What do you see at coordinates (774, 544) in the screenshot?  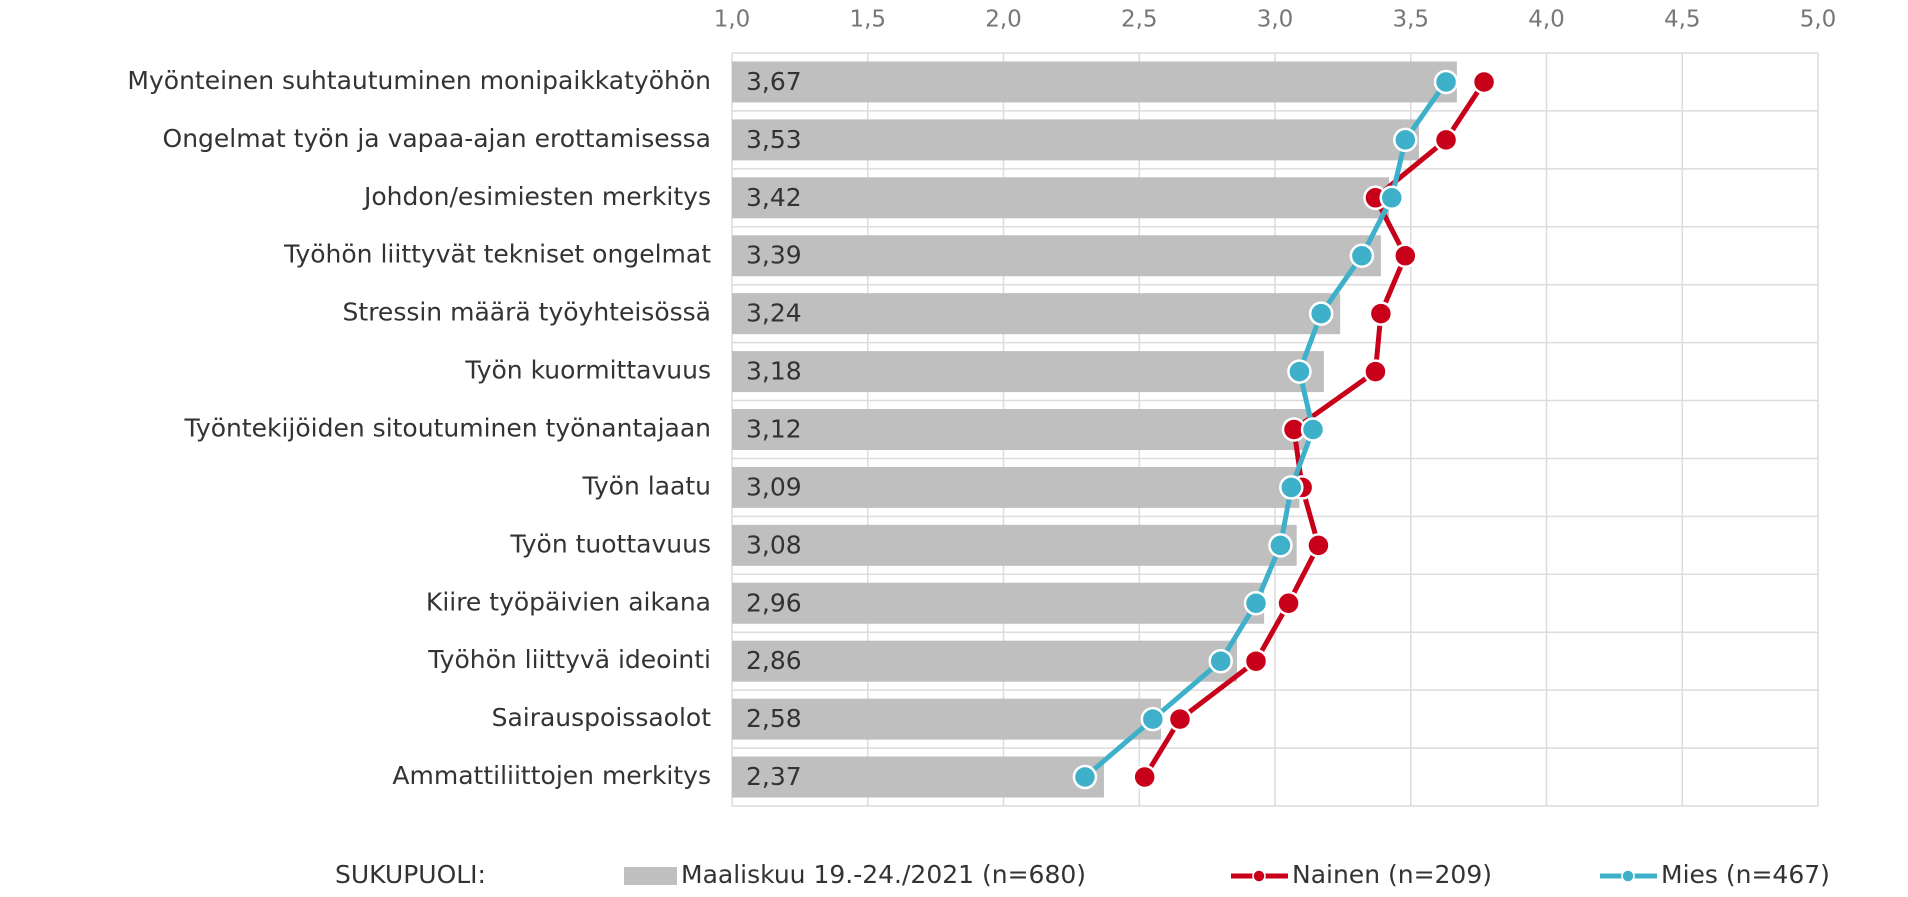 I see `value-label: 3,08` at bounding box center [774, 544].